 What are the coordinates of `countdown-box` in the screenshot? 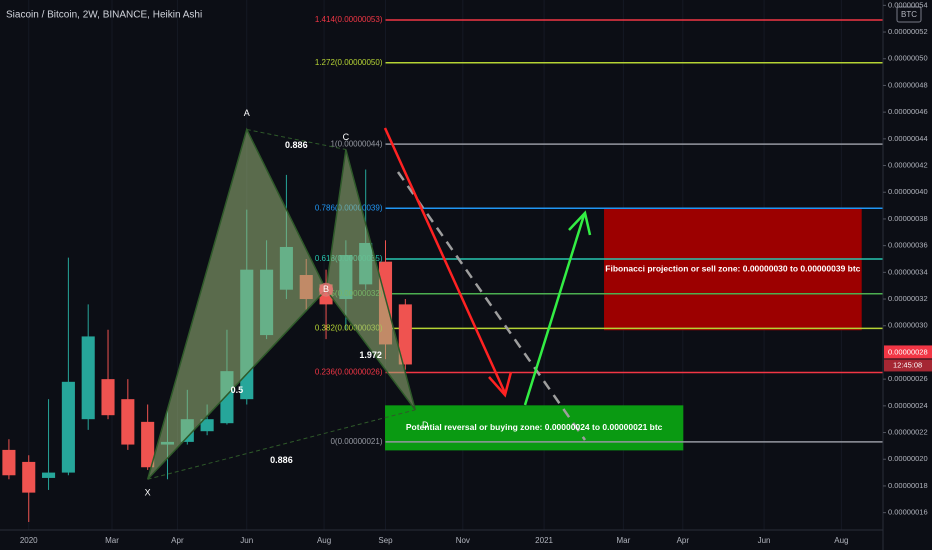 It's located at (908, 365).